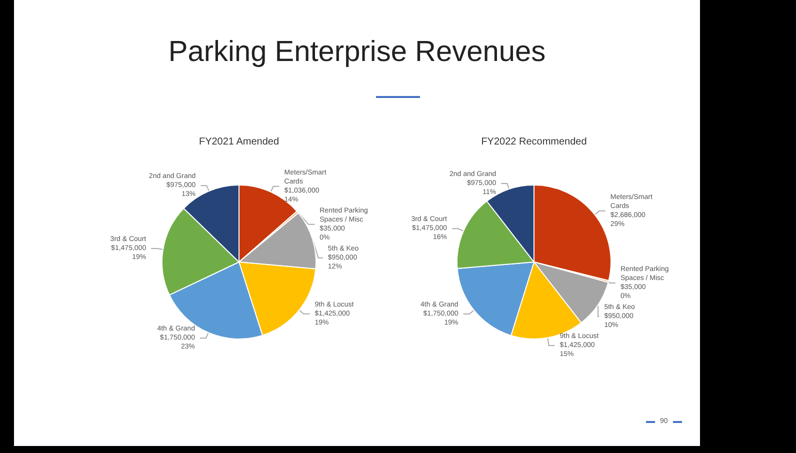 The width and height of the screenshot is (796, 453). Describe the element at coordinates (239, 142) in the screenshot. I see `chart-title: FY2021 Amended` at that location.